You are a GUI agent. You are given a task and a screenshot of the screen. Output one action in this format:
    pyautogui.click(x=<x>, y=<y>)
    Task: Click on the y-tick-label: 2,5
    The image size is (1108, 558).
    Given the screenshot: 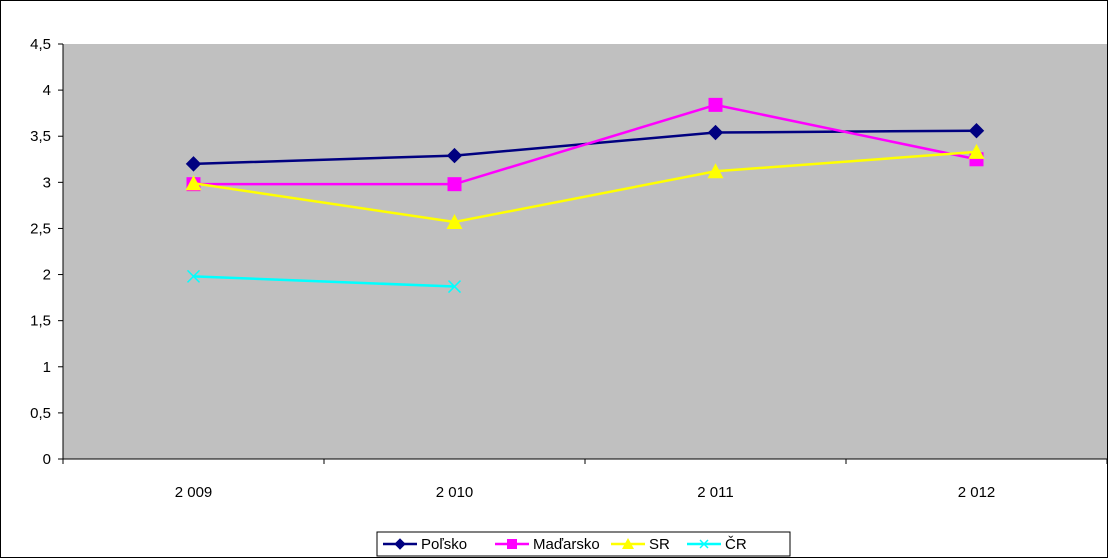 What is the action you would take?
    pyautogui.click(x=40, y=228)
    